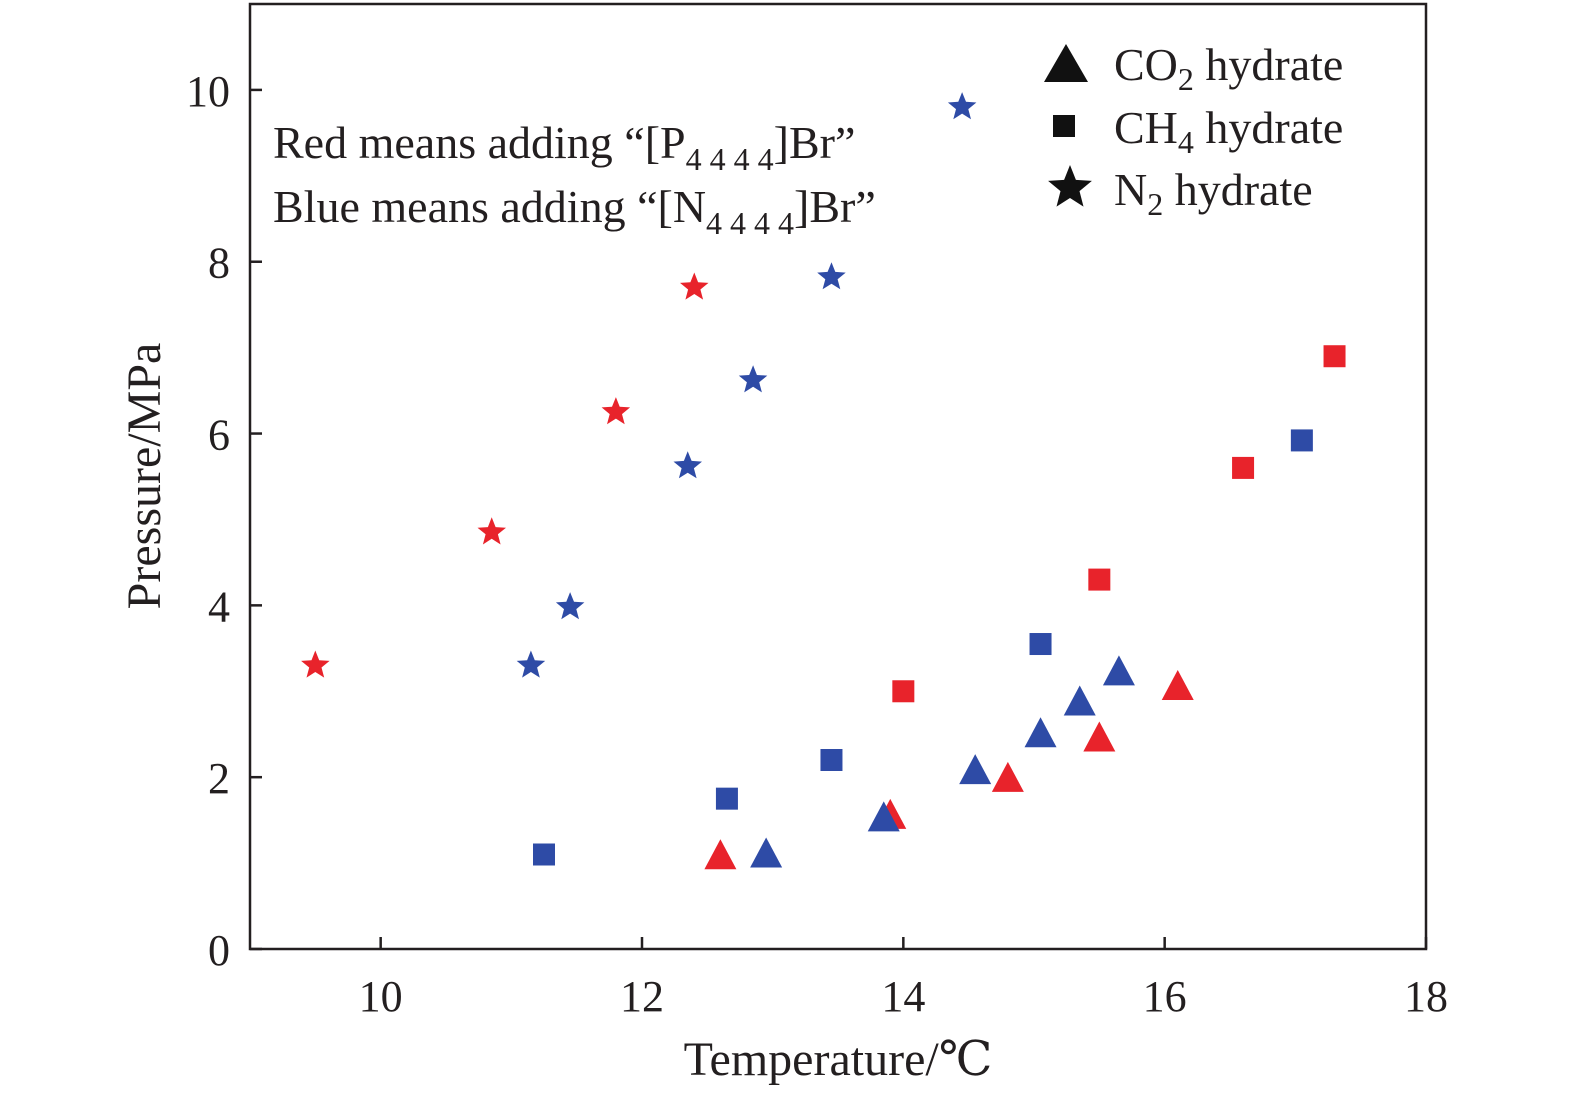 This screenshot has height=1102, width=1575. Describe the element at coordinates (642, 996) in the screenshot. I see `x-tick-label: 12` at that location.